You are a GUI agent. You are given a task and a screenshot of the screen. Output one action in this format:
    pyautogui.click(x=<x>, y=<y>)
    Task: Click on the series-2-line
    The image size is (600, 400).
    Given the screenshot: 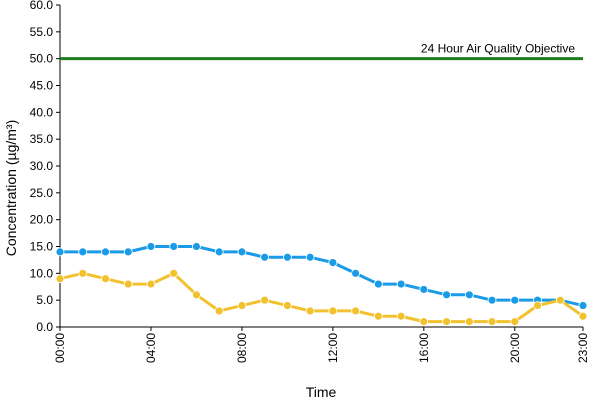 What is the action you would take?
    pyautogui.click(x=321, y=297)
    